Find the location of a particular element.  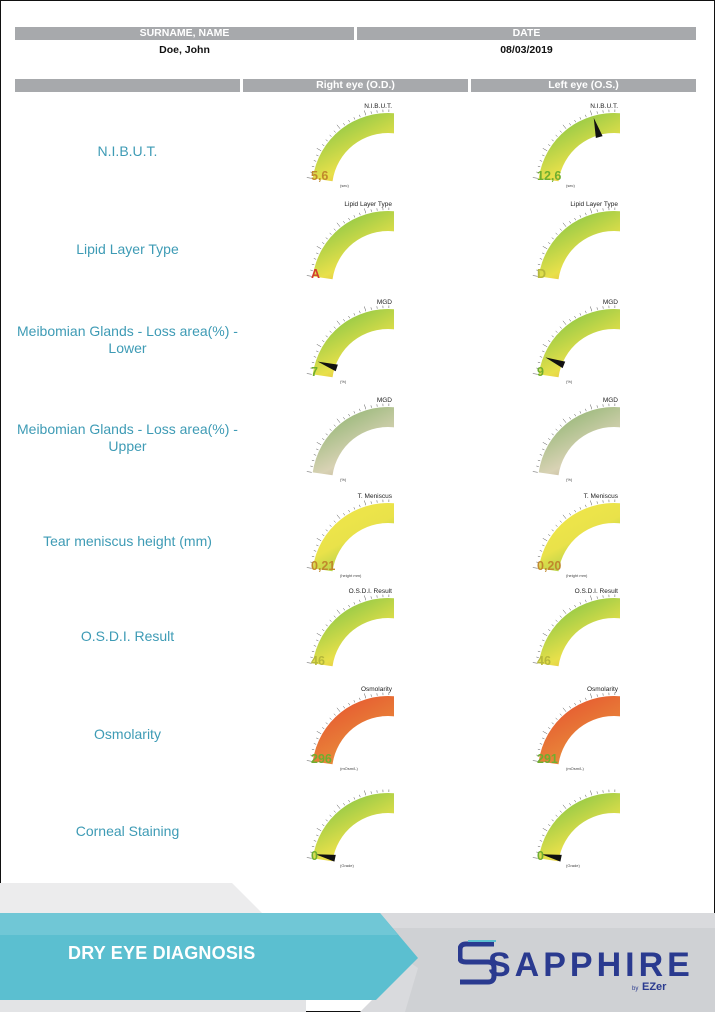

gauge-right-eye: T. Meniscus 0,21 (height mm) is located at coordinates (350, 537).